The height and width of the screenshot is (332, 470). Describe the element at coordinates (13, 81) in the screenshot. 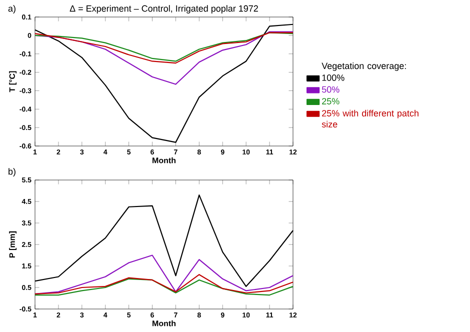

I see `y-axis-title: T [°C]` at that location.